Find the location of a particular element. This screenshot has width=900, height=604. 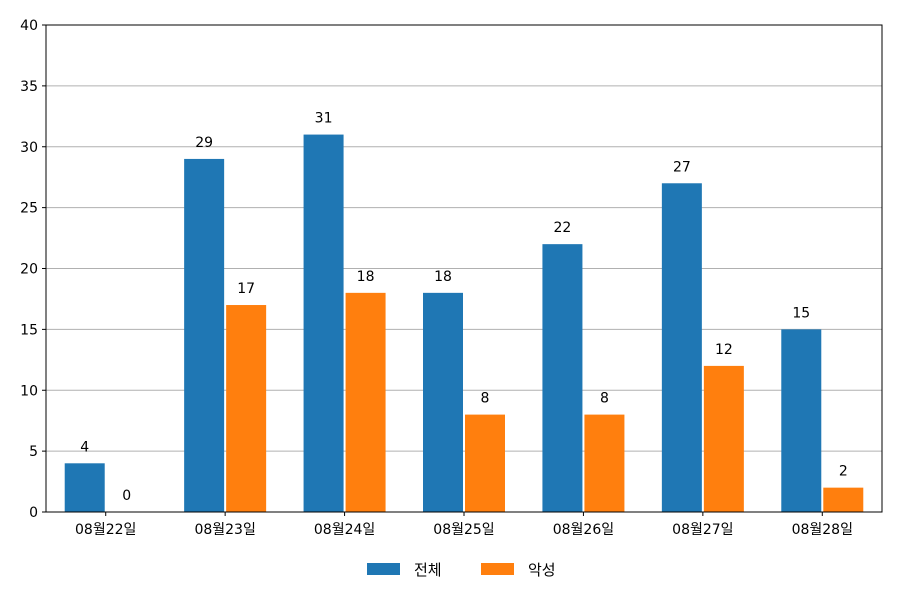

data-label: 29 is located at coordinates (204, 143).